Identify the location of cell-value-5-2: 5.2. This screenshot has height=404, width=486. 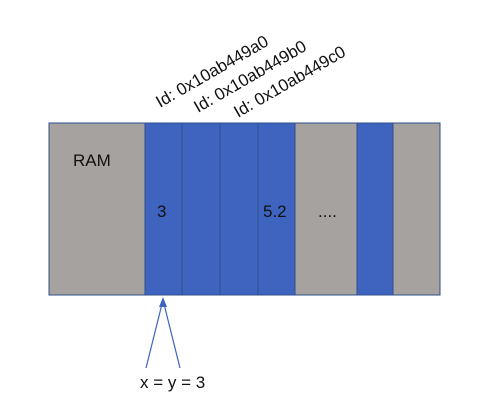
(275, 211).